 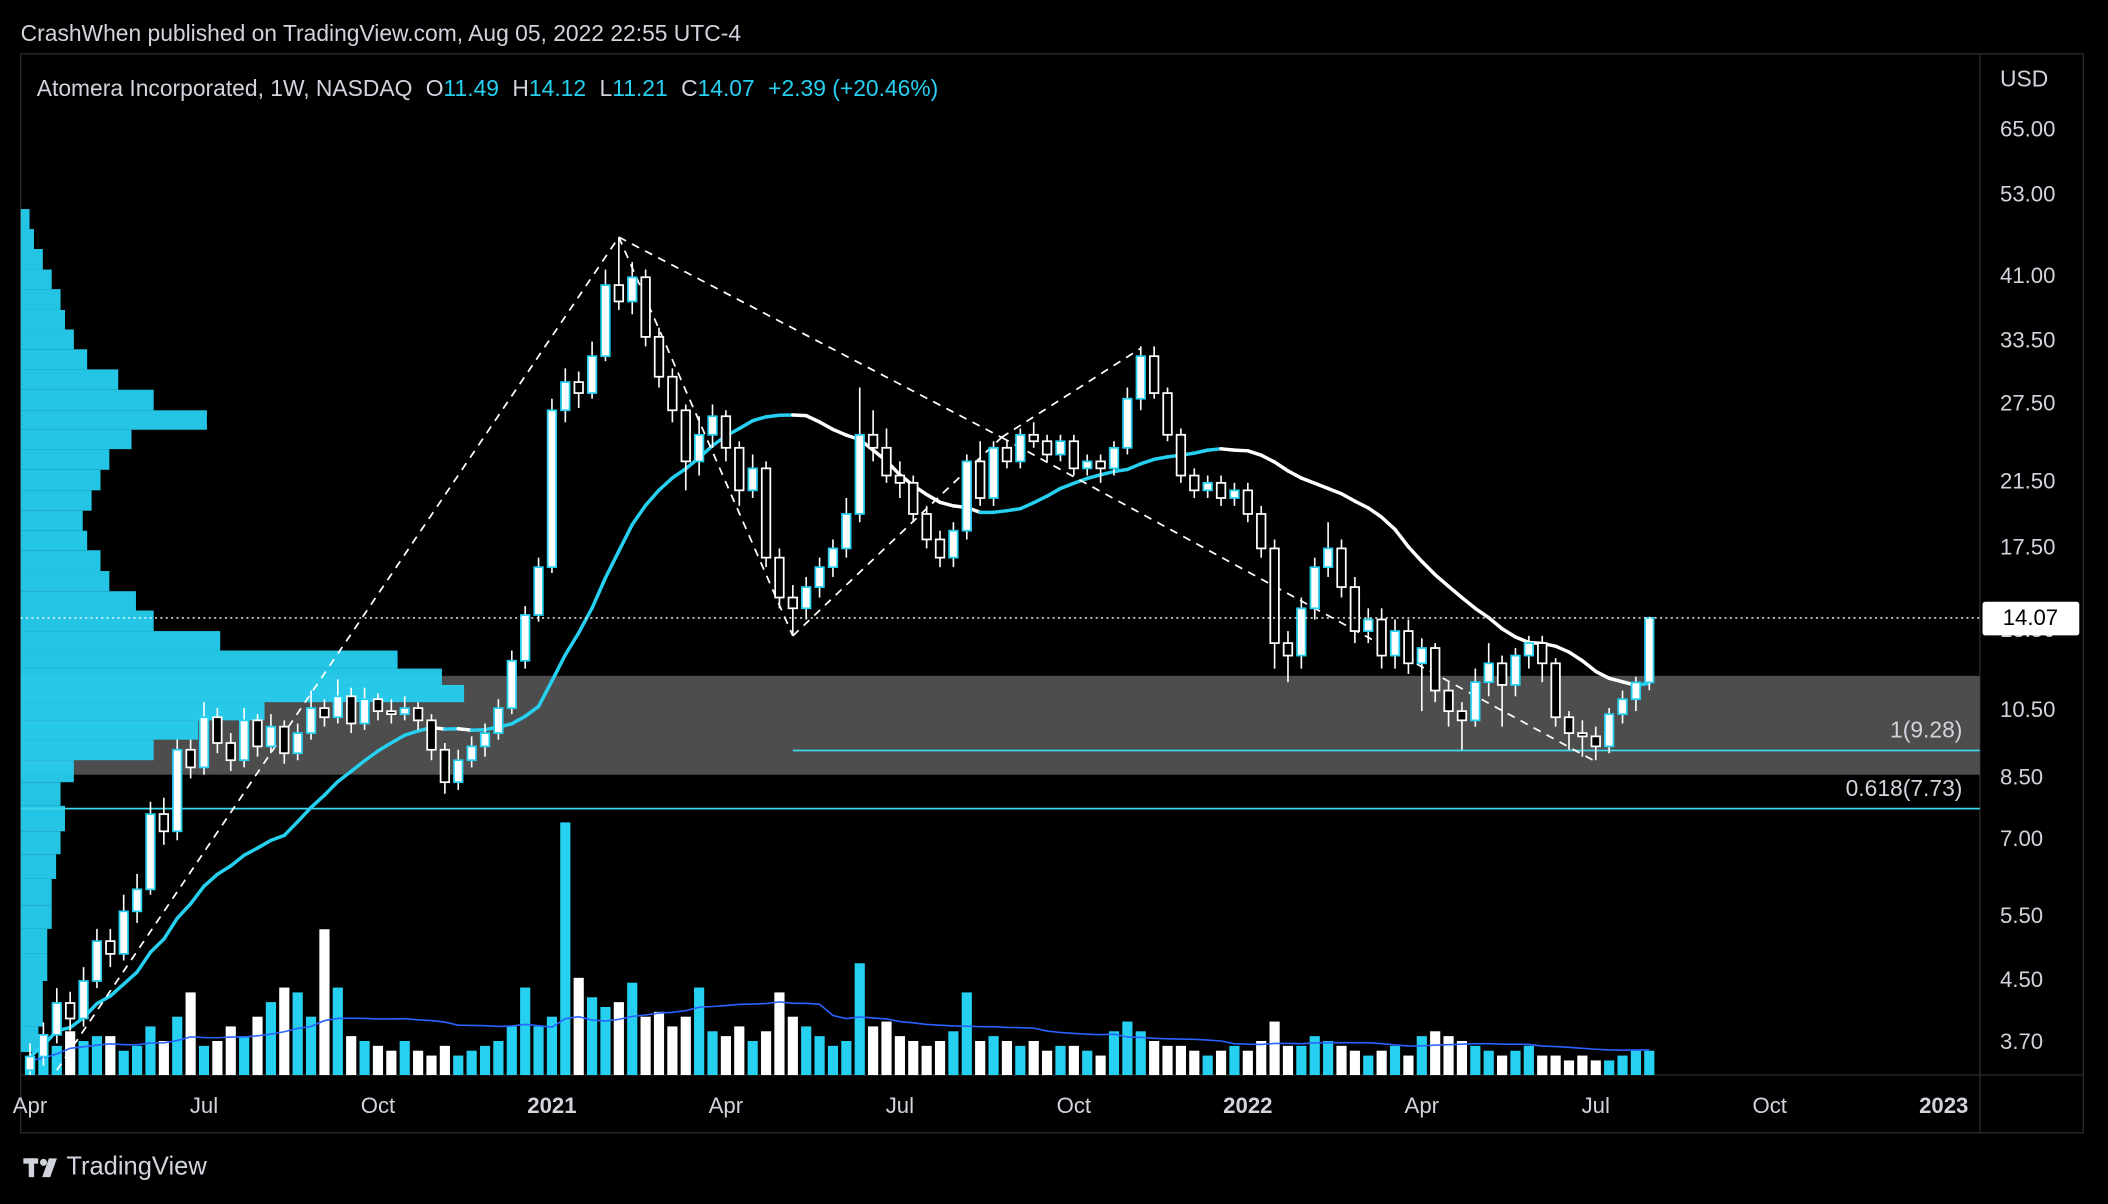 I want to click on legend-value: 14.07, so click(x=726, y=88).